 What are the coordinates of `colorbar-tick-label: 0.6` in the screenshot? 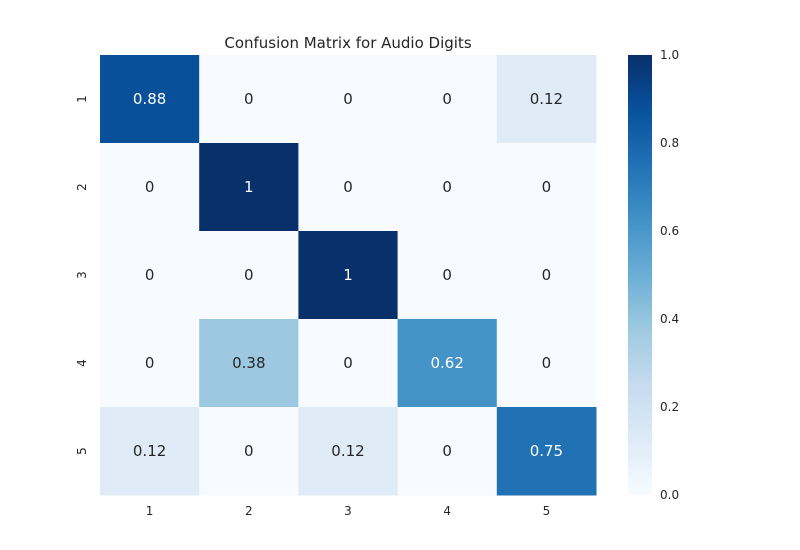 It's located at (669, 231).